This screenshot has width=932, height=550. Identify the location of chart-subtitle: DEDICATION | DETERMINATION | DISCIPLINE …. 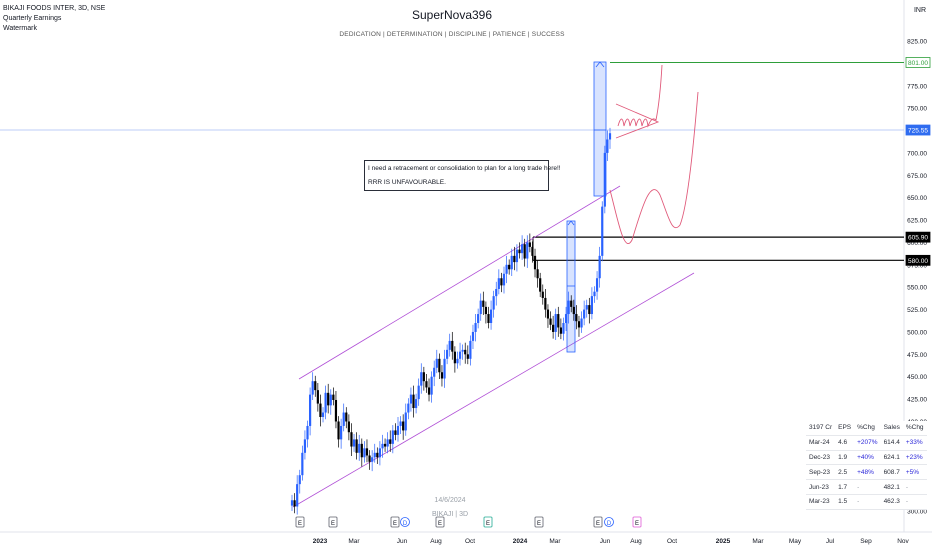
(452, 34).